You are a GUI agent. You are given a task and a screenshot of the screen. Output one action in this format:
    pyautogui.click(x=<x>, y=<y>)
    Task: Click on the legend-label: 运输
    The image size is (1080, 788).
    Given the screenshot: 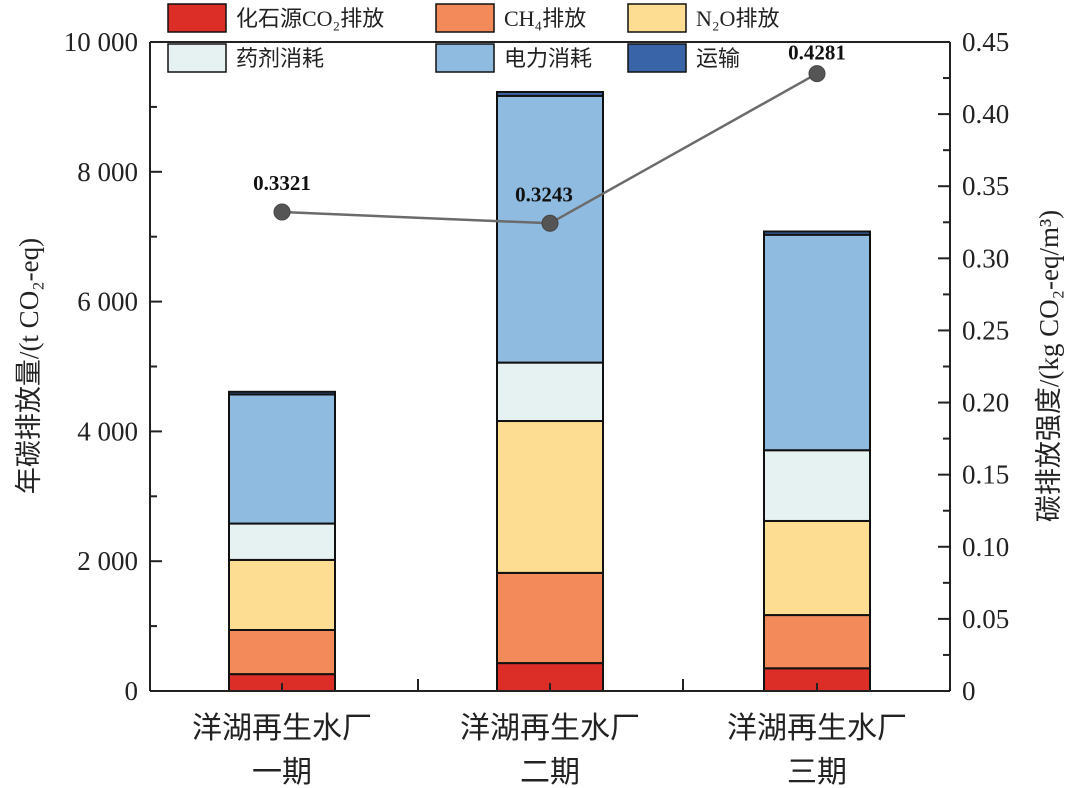 What is the action you would take?
    pyautogui.click(x=718, y=58)
    